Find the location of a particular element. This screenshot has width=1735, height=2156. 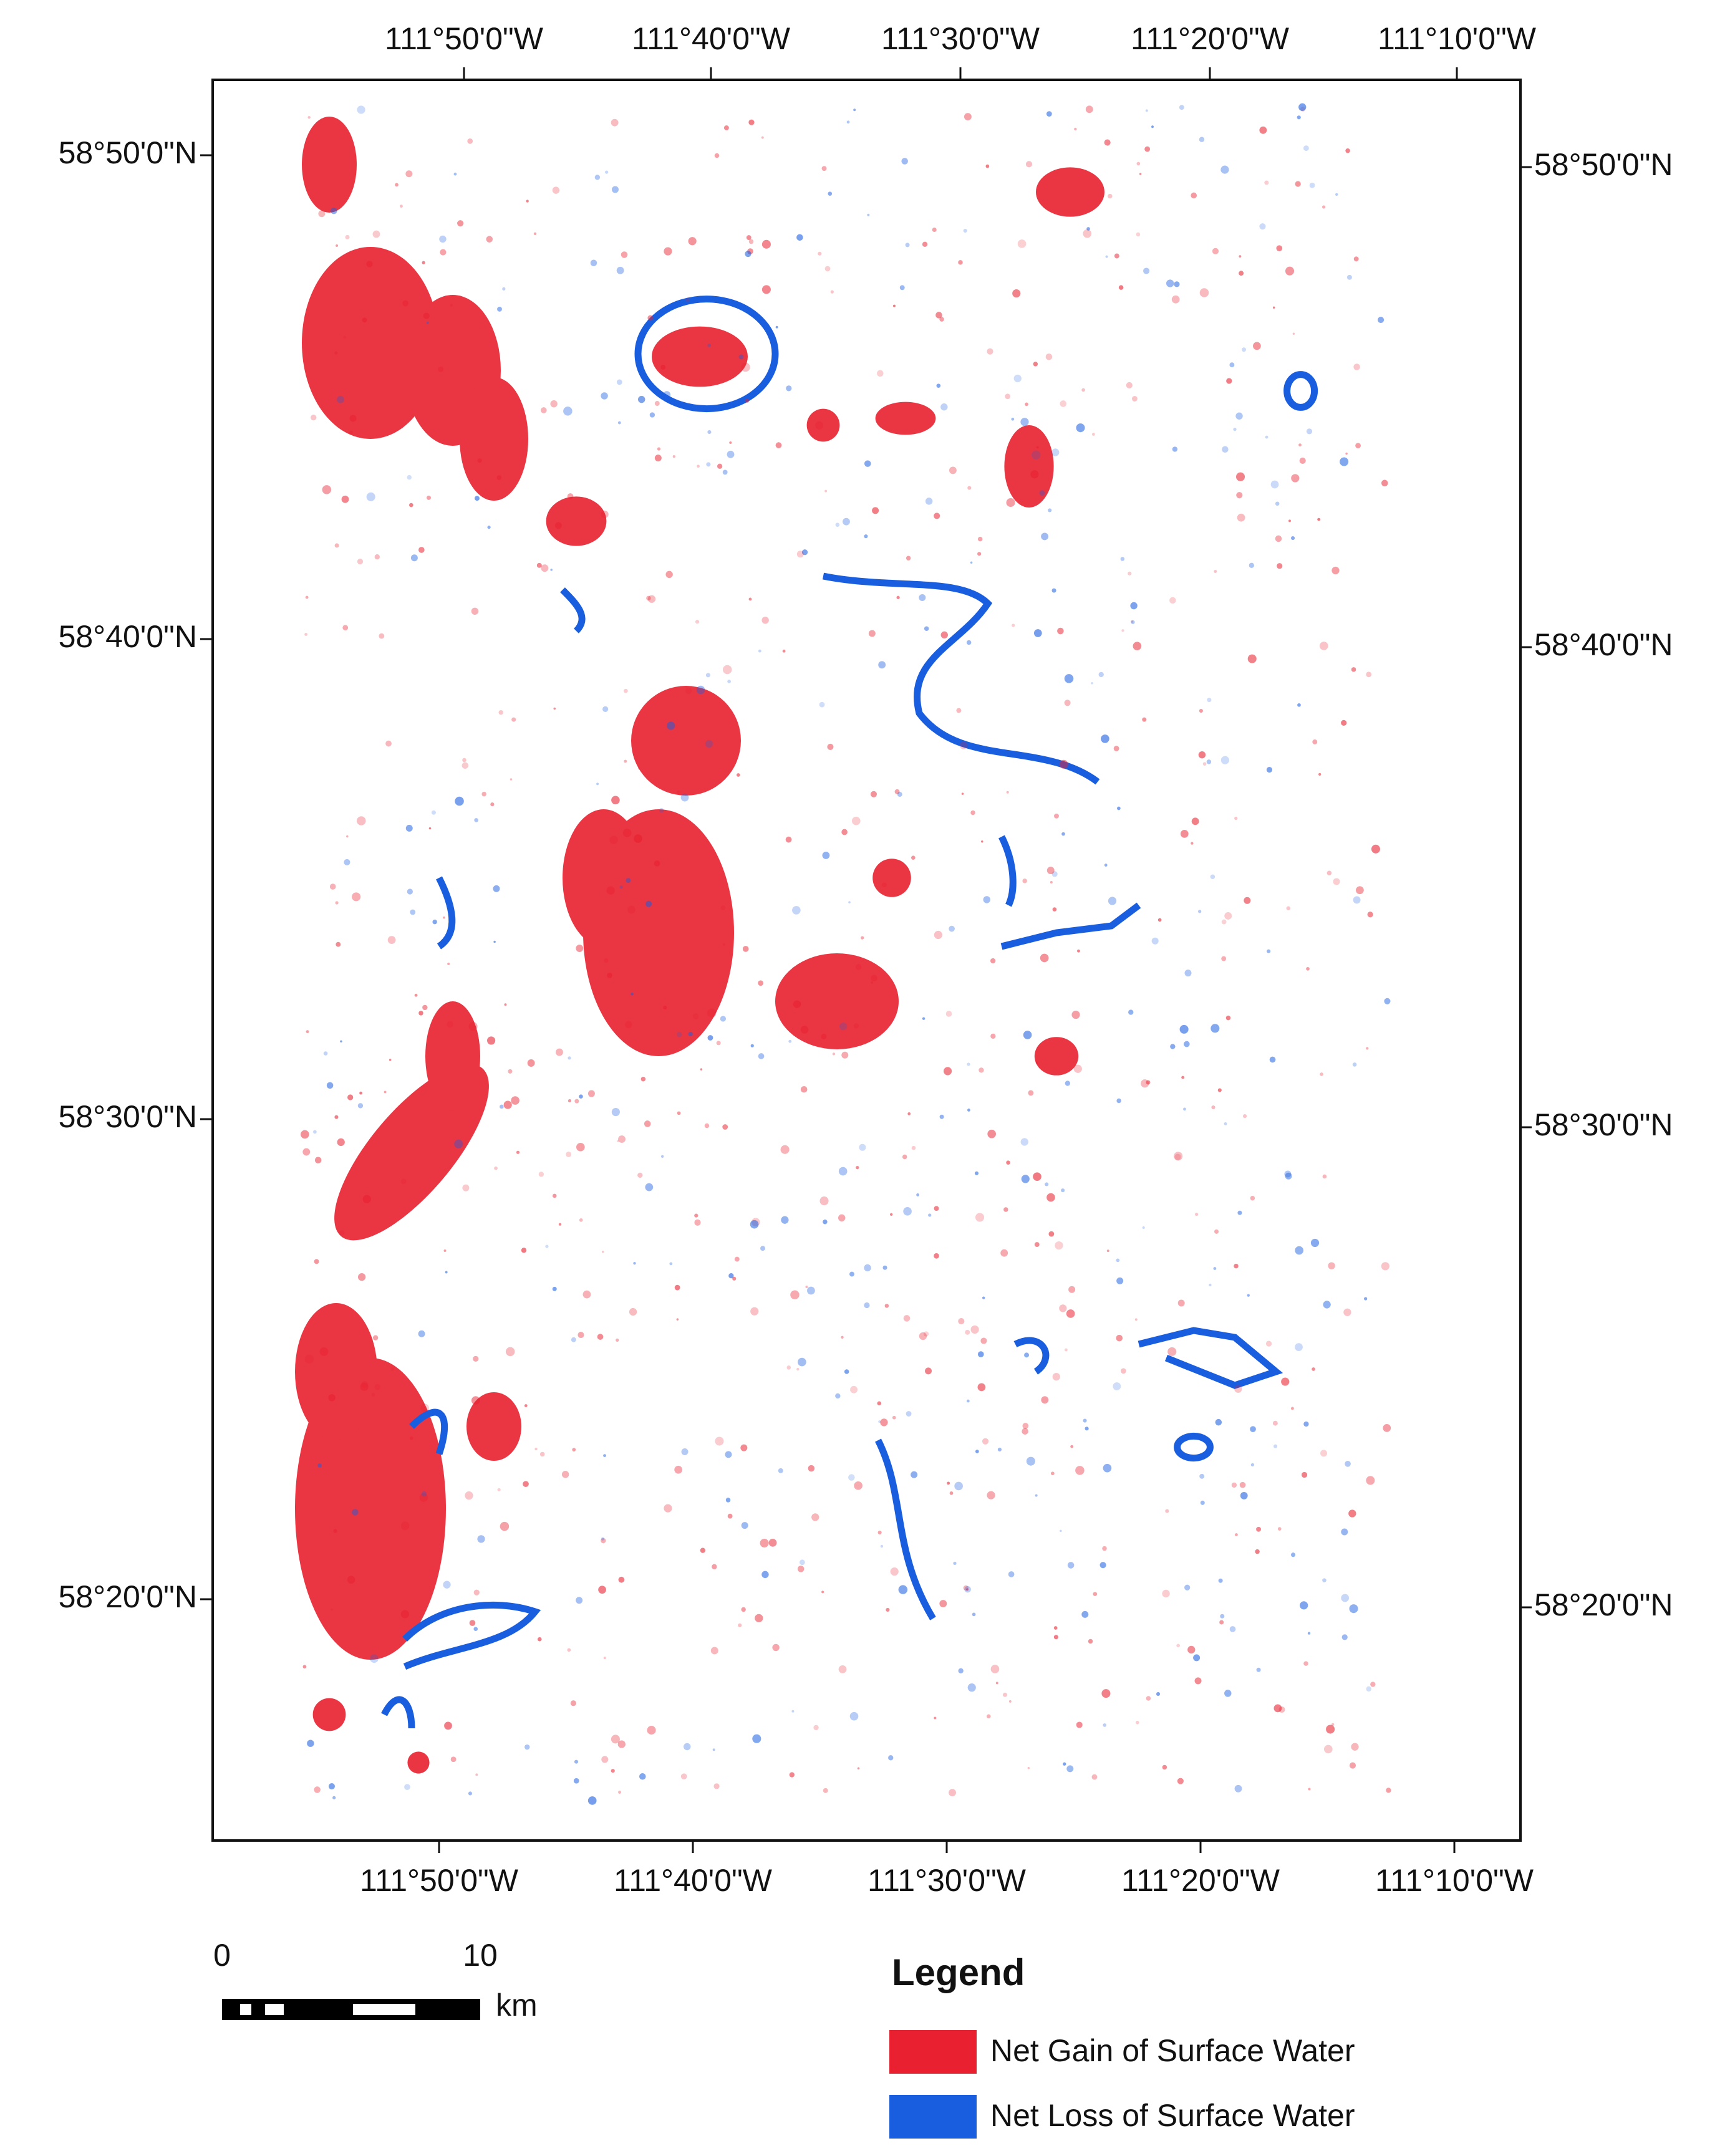

top-lon-label: 111°50'0"W is located at coordinates (464, 38).